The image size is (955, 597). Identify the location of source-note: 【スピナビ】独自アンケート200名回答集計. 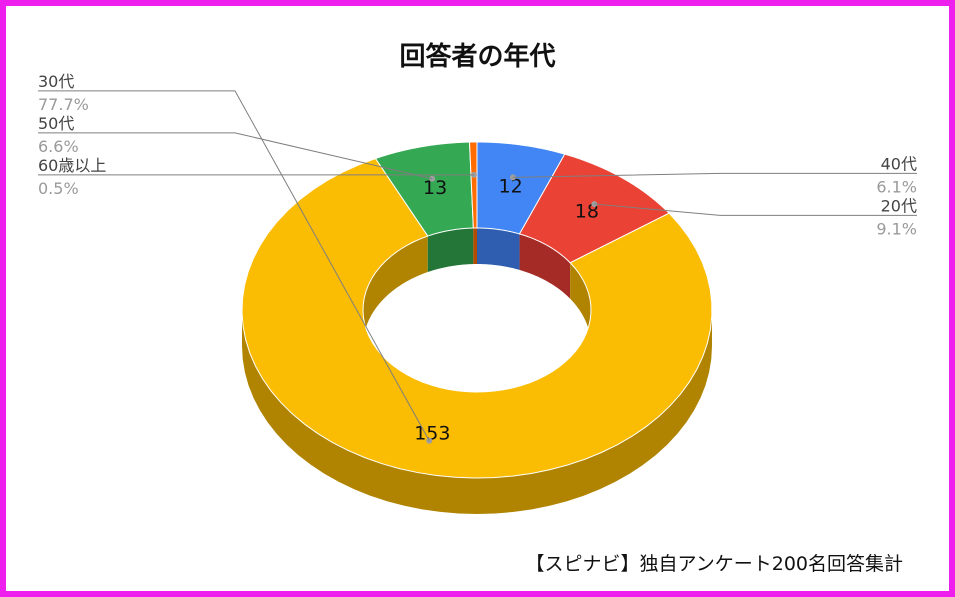
(714, 564).